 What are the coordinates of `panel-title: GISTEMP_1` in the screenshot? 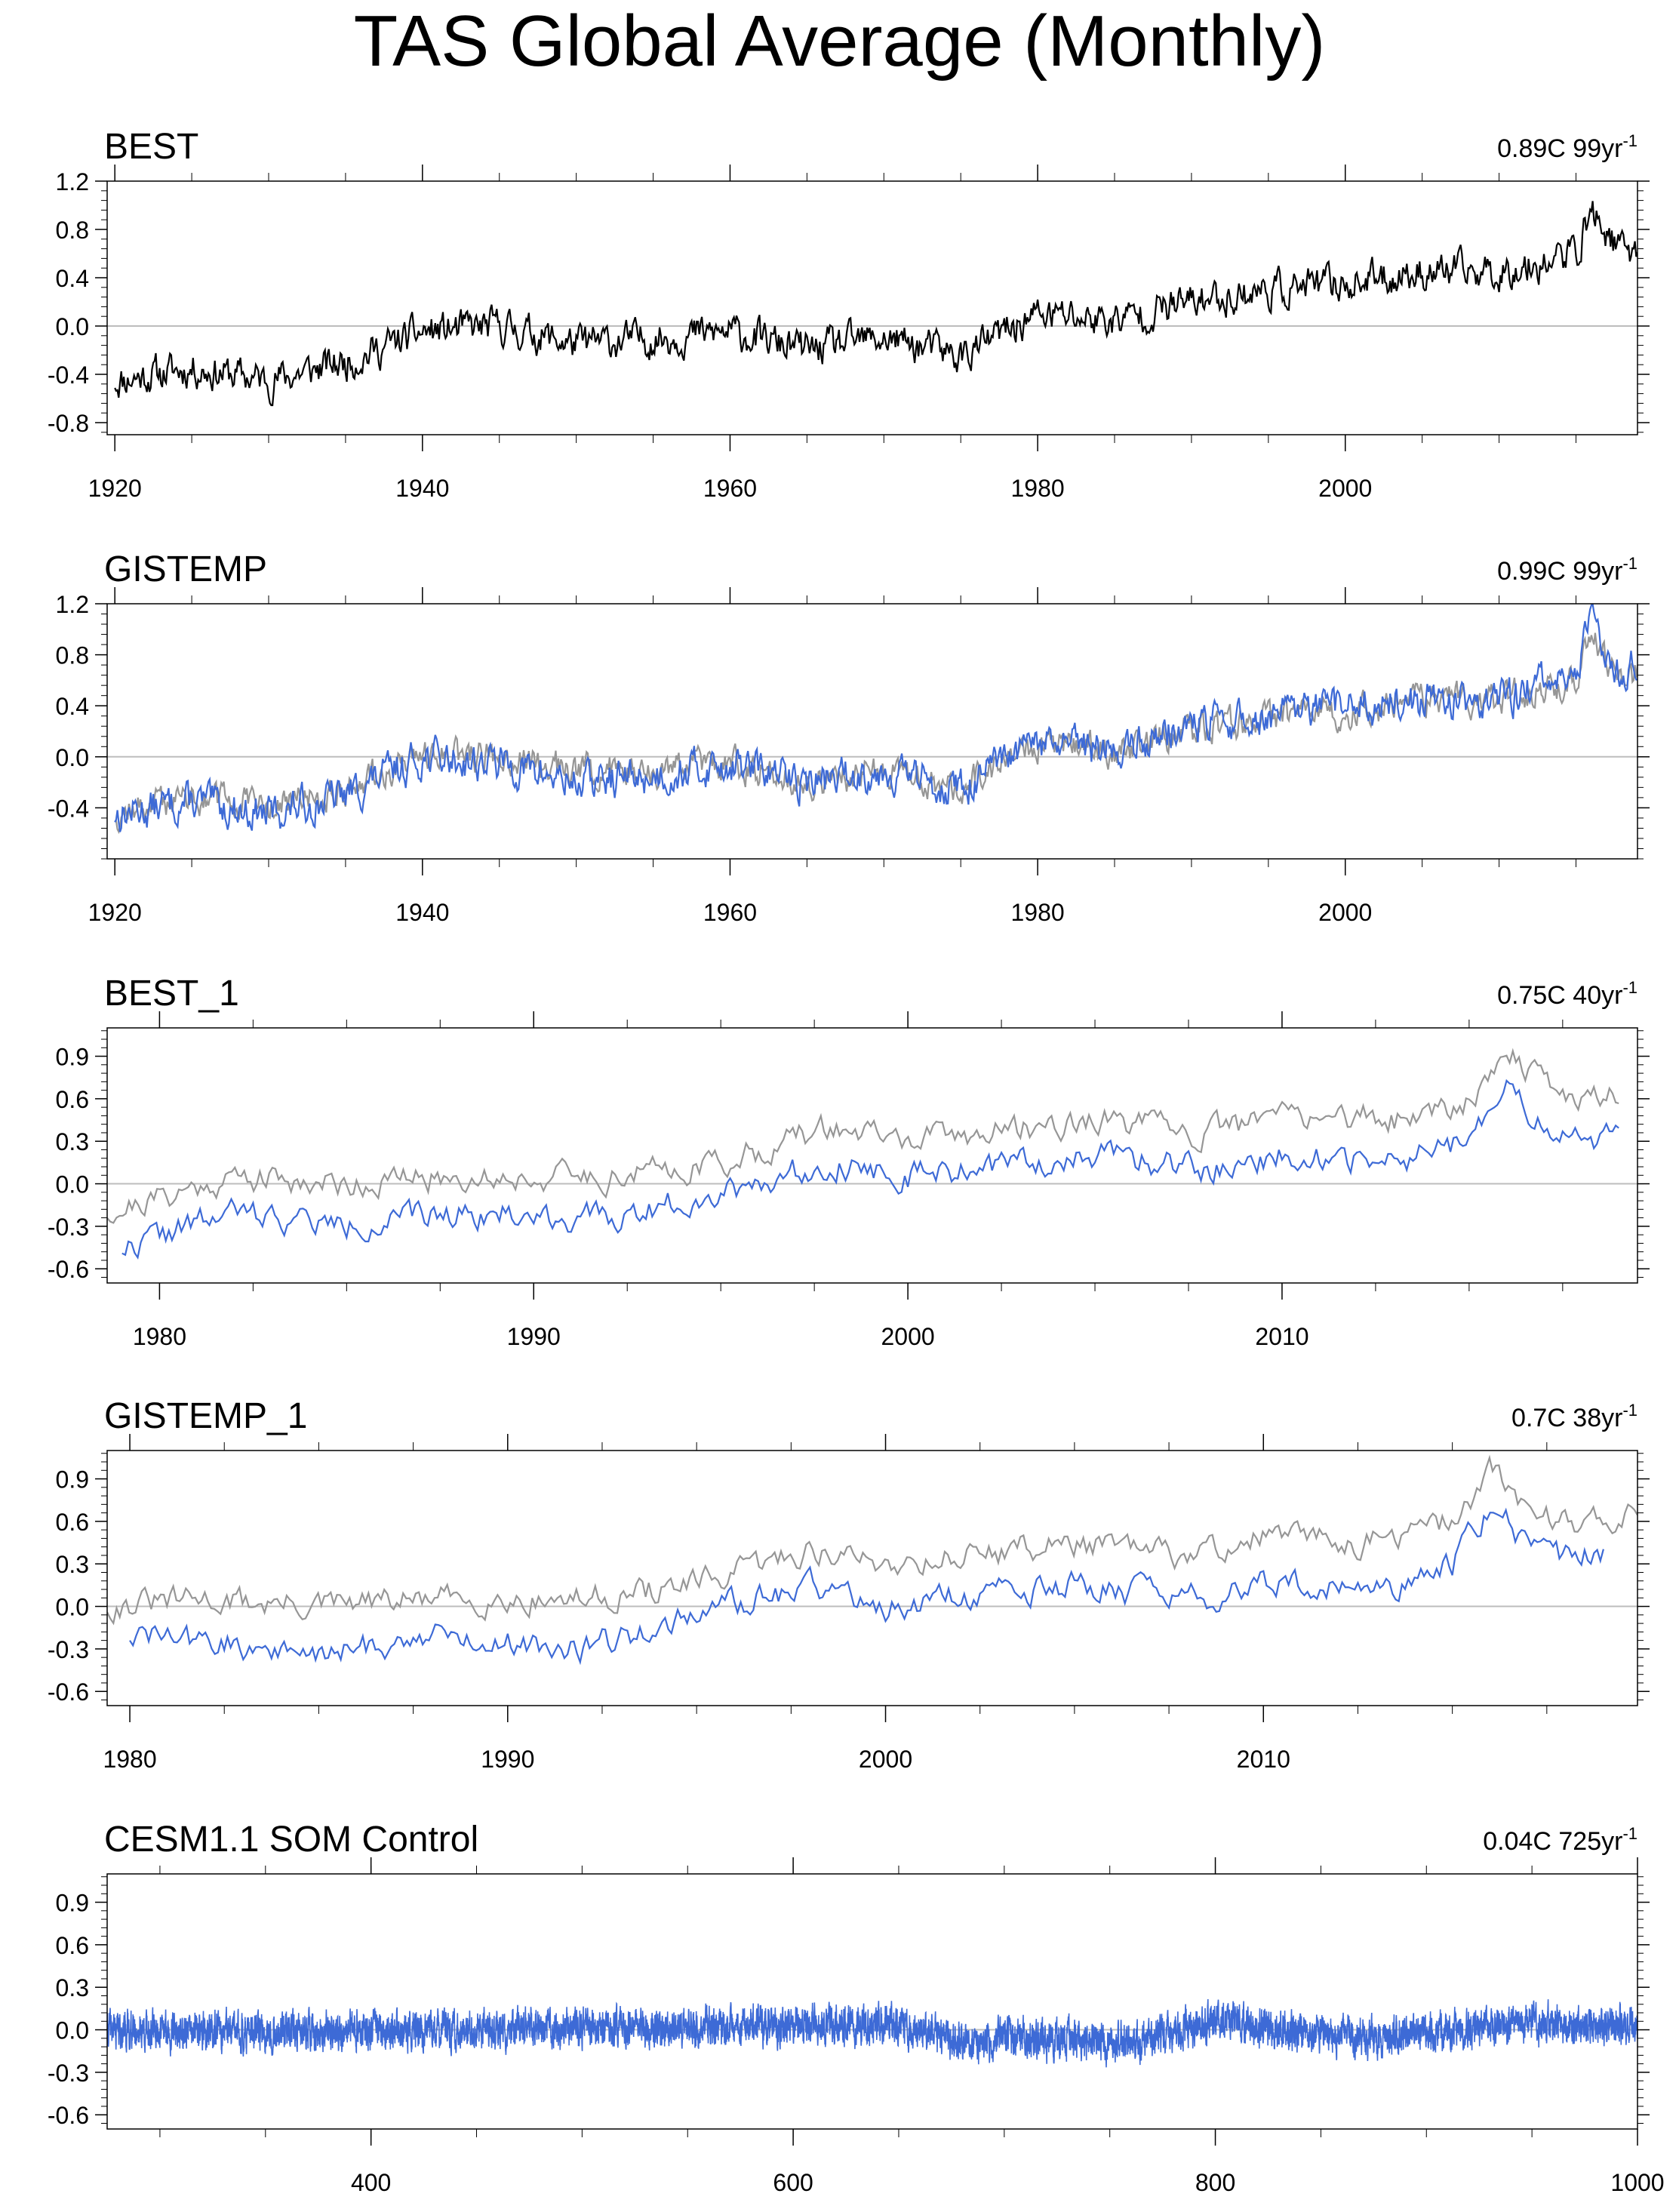 It's located at (205, 1416).